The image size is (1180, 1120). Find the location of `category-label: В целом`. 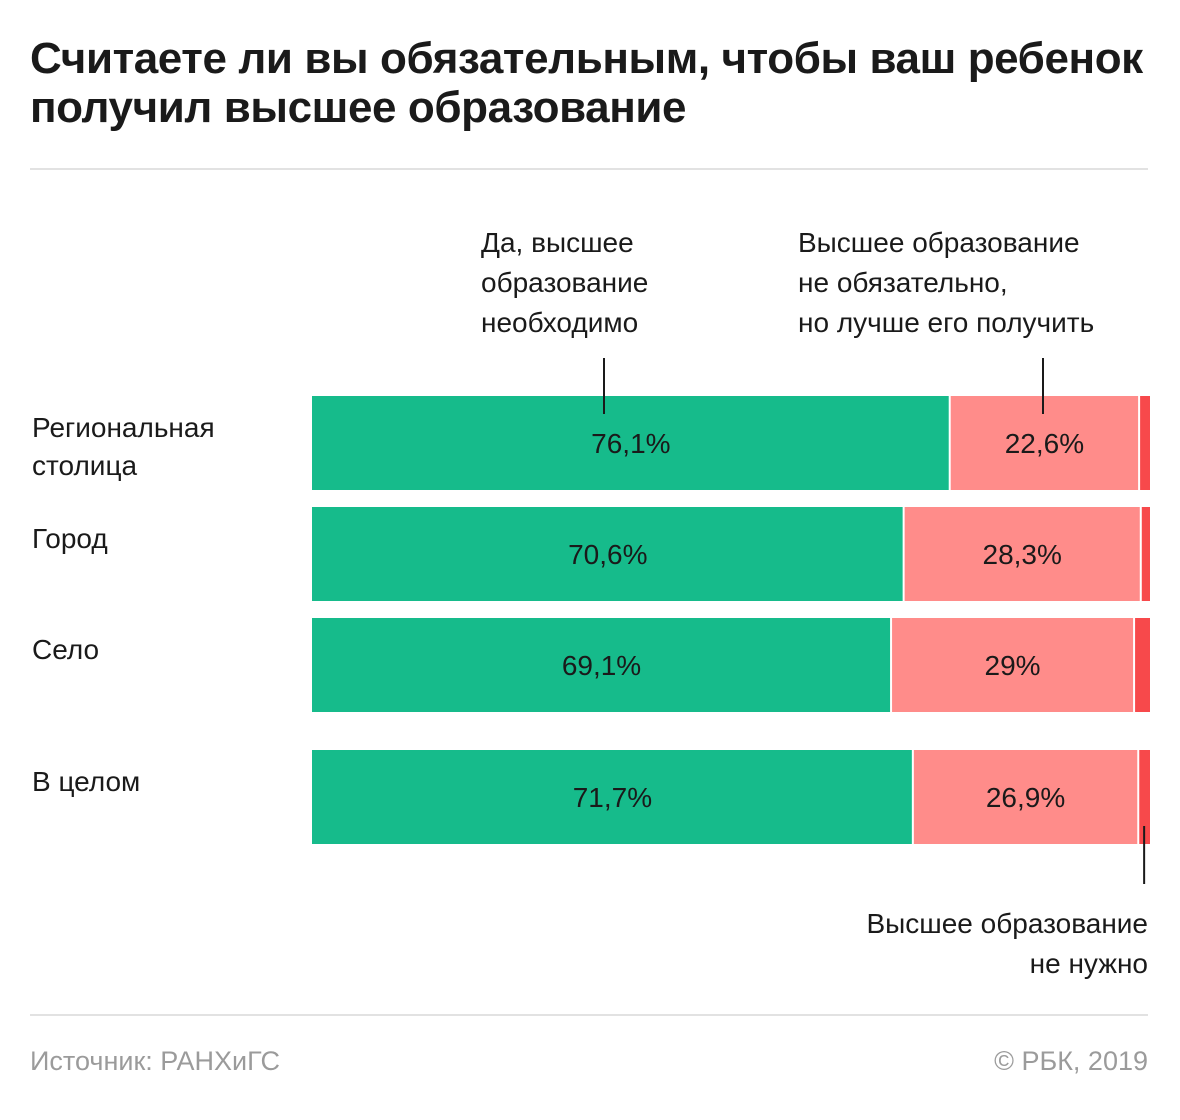

category-label: В целом is located at coordinates (86, 781).